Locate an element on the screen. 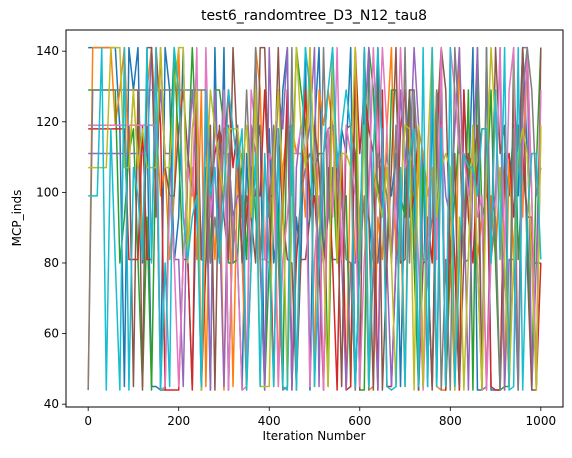 The height and width of the screenshot is (458, 572). x-tick-label: 800 is located at coordinates (450, 421).